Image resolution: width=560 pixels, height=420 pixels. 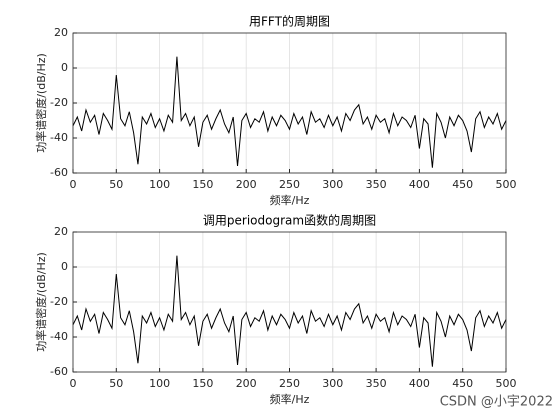 What do you see at coordinates (496, 402) in the screenshot?
I see `watermark: CSDN @小宇2022` at bounding box center [496, 402].